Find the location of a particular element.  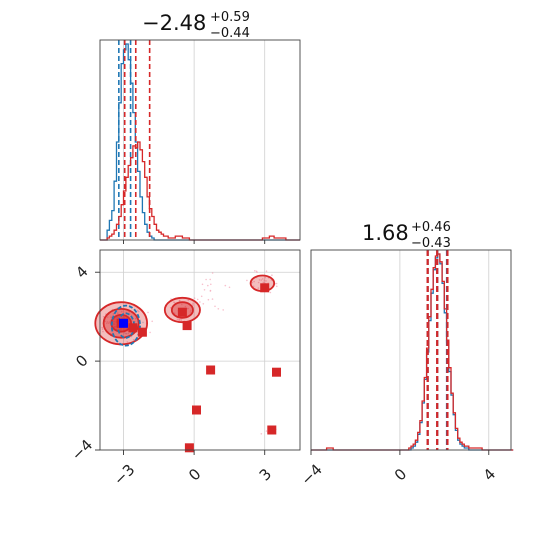

y-tick-label: −4 is located at coordinates (82, 450).